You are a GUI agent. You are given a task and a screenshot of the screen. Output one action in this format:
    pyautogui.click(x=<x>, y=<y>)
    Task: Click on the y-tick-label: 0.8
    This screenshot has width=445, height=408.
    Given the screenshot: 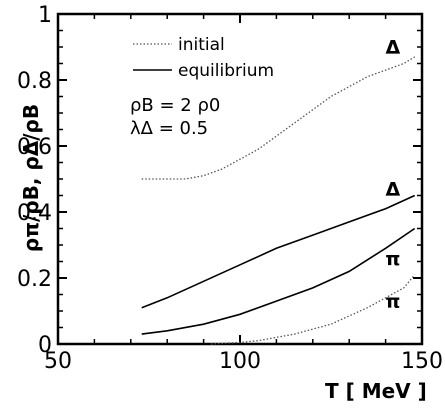 What is the action you would take?
    pyautogui.click(x=34, y=81)
    